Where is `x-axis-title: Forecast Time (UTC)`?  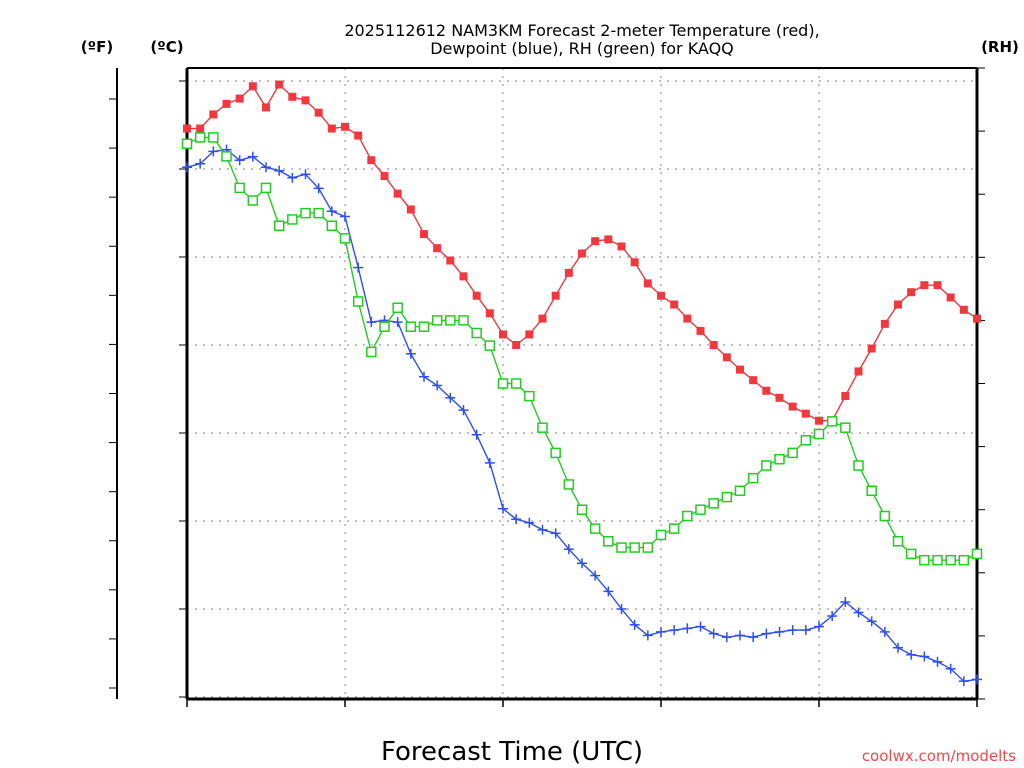
x-axis-title: Forecast Time (UTC) is located at coordinates (512, 752).